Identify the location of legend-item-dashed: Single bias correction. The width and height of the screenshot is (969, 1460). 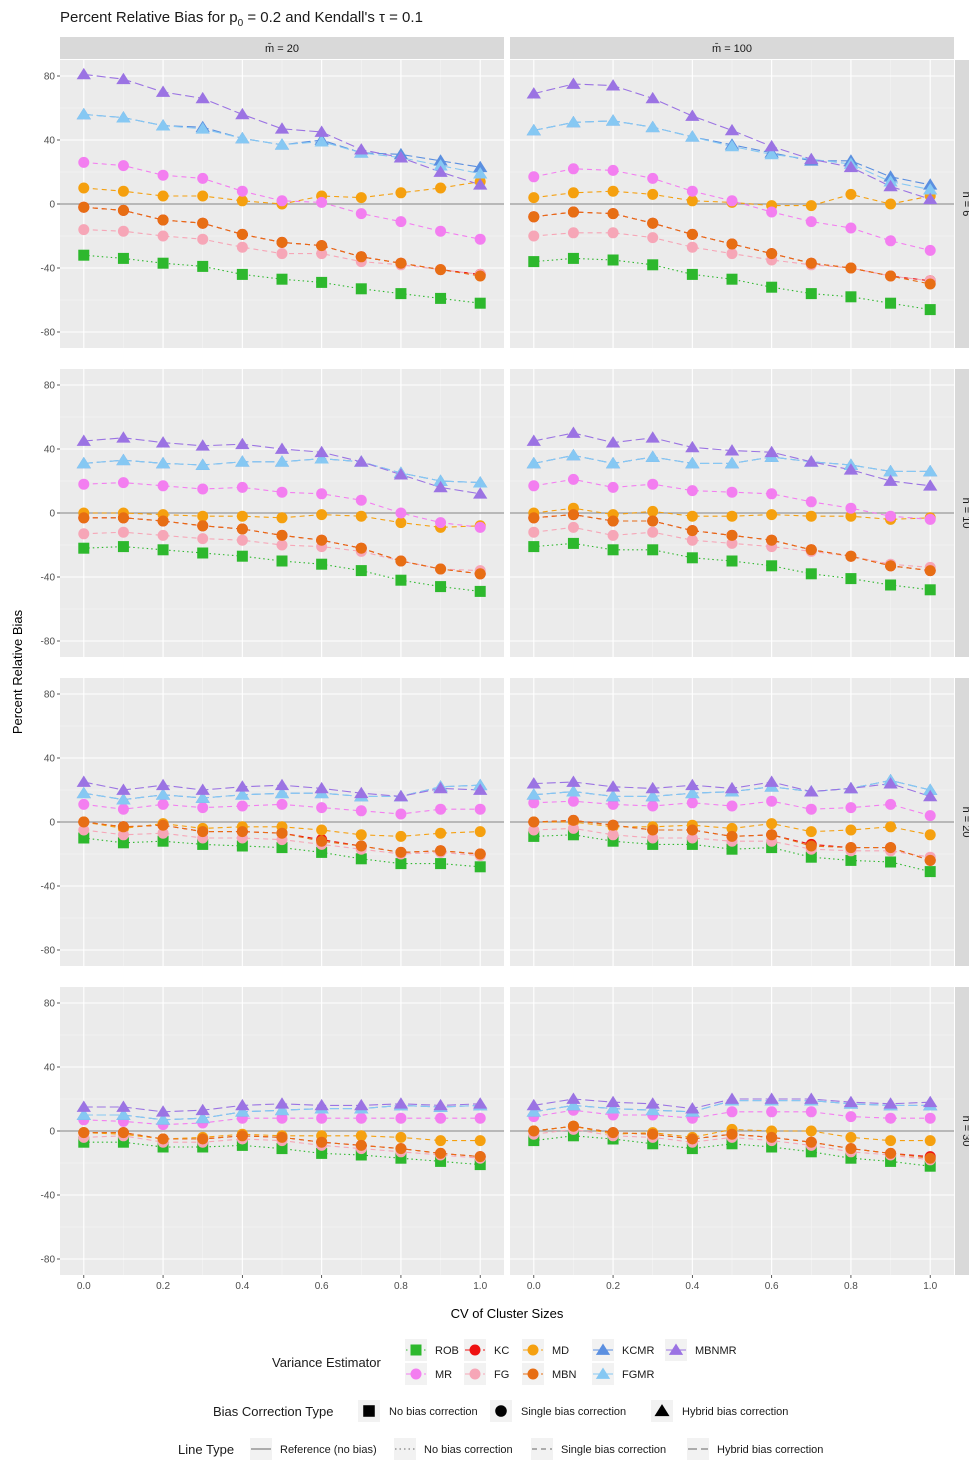
(598, 1449).